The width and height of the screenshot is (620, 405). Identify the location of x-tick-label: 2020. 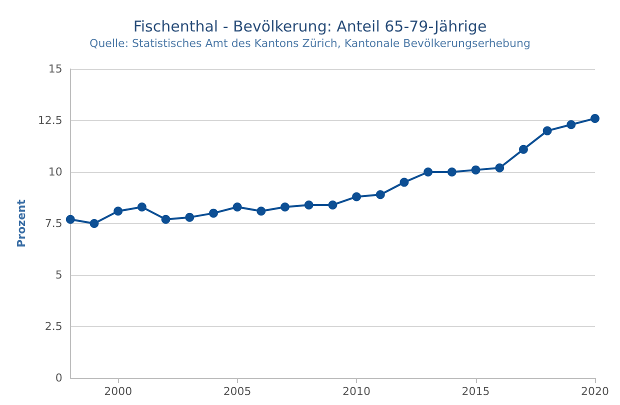
(595, 391).